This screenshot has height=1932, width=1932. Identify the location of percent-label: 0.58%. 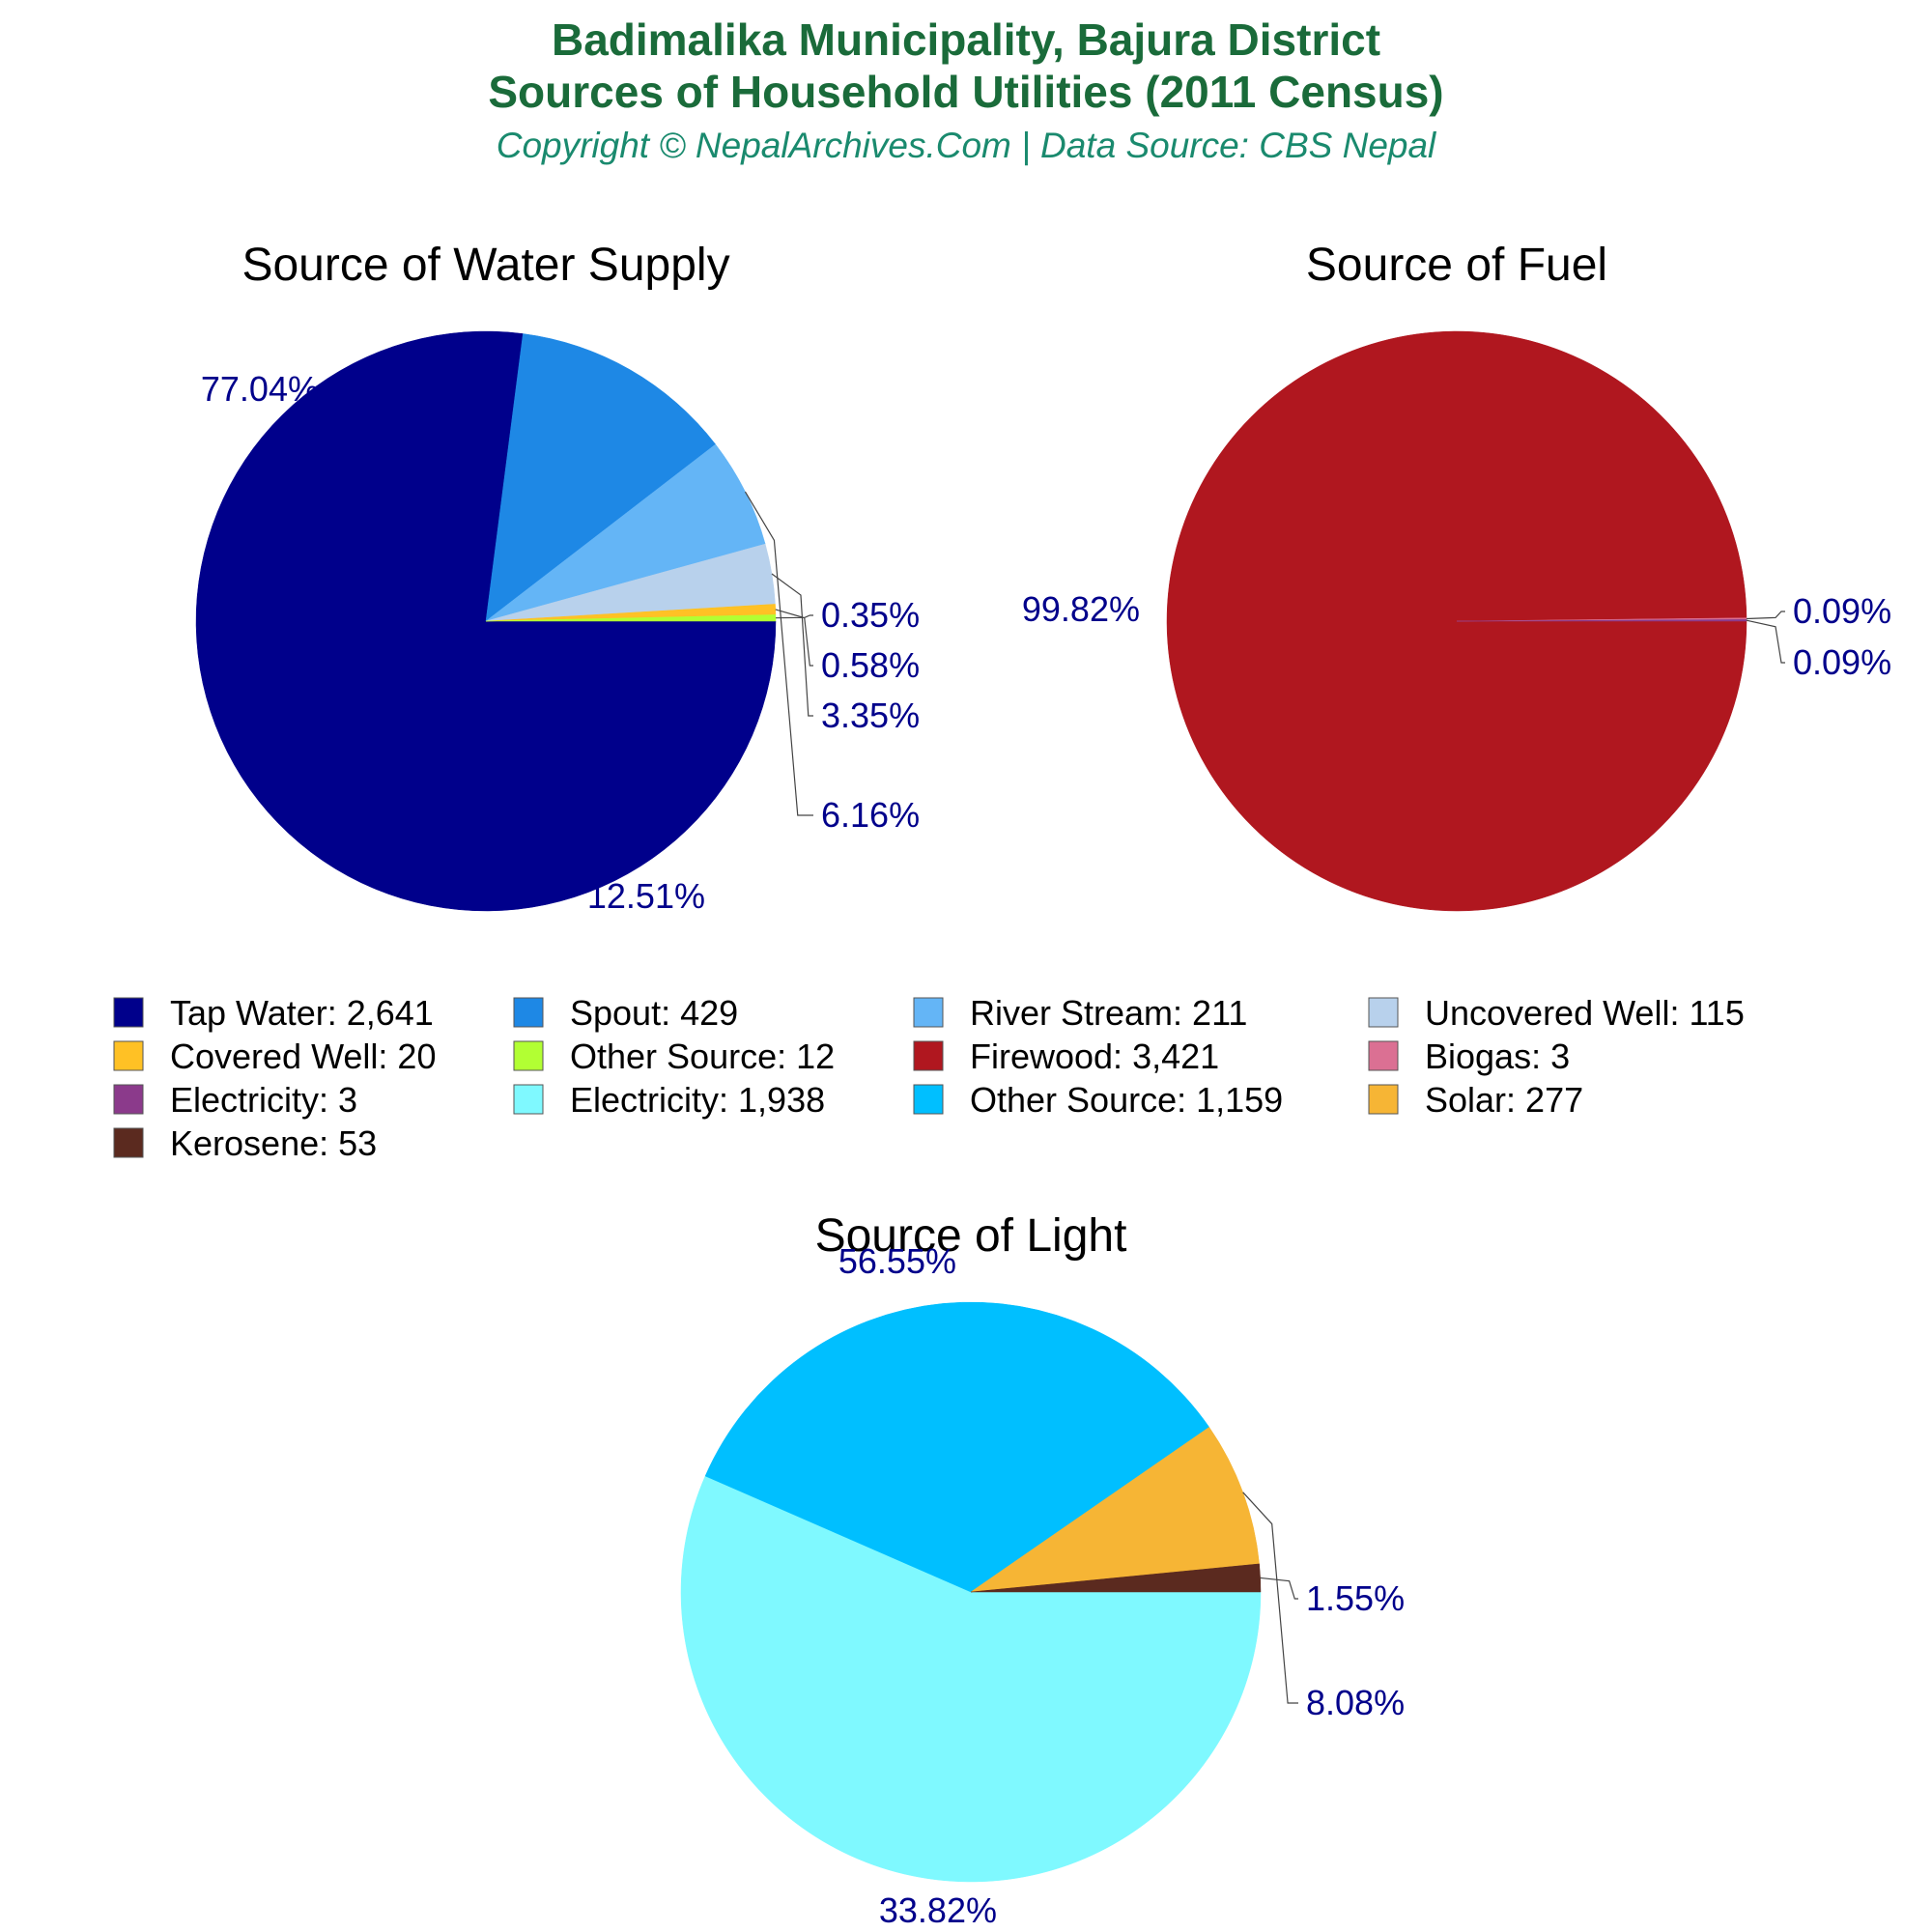
(870, 665).